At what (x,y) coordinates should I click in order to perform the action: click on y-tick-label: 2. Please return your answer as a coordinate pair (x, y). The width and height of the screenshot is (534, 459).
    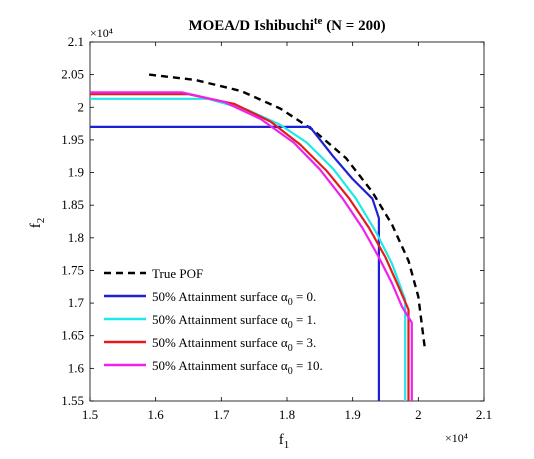
    Looking at the image, I should click on (81, 106).